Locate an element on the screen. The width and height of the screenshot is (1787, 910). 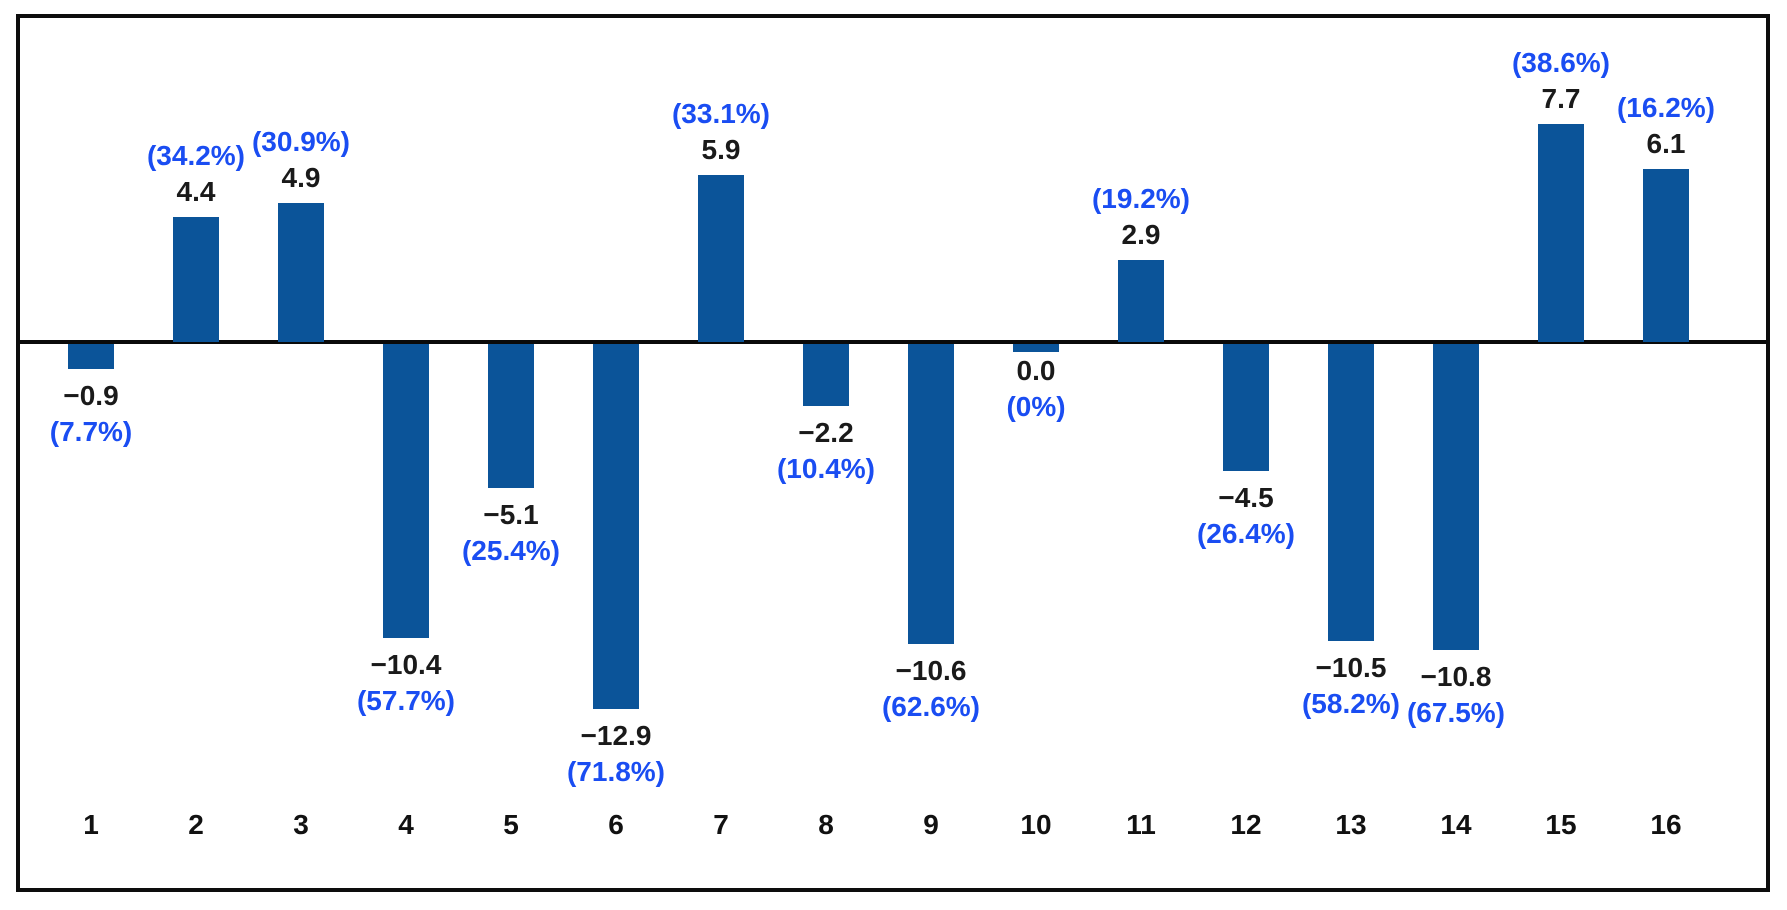
bar-value-label: 4.4 is located at coordinates (196, 192).